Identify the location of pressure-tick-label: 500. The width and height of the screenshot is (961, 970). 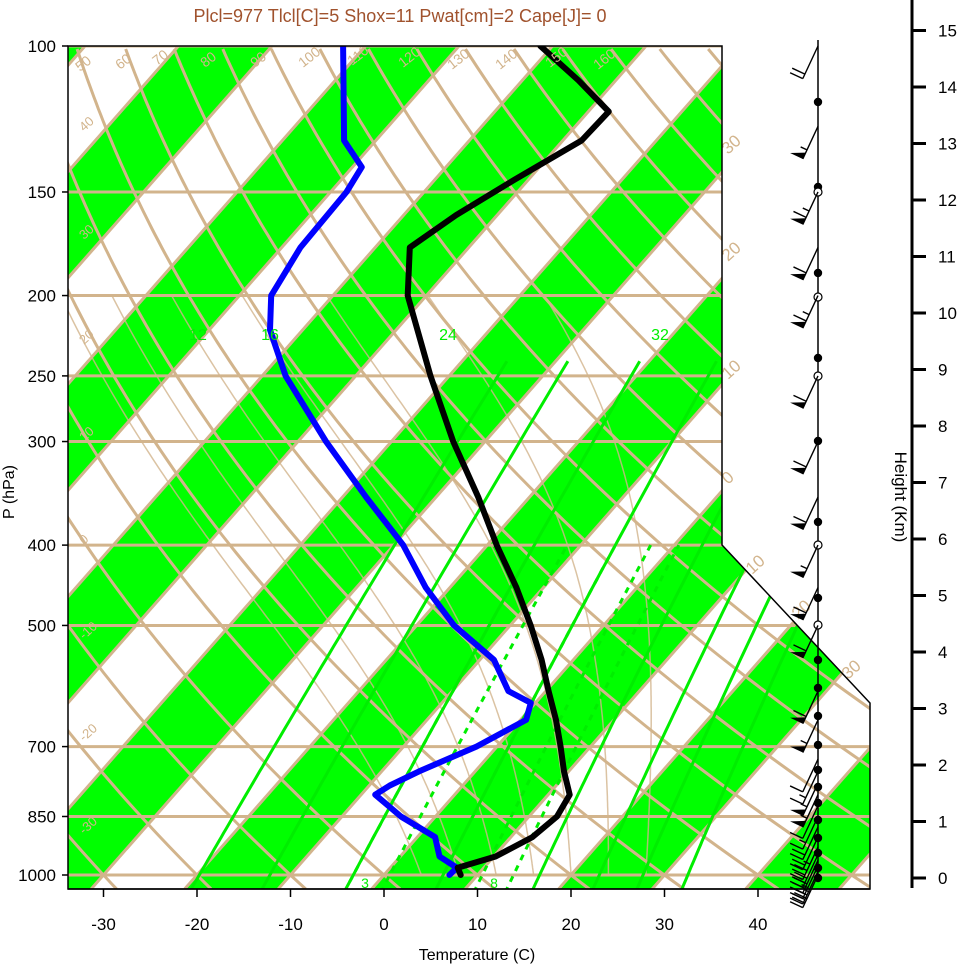
(42, 625).